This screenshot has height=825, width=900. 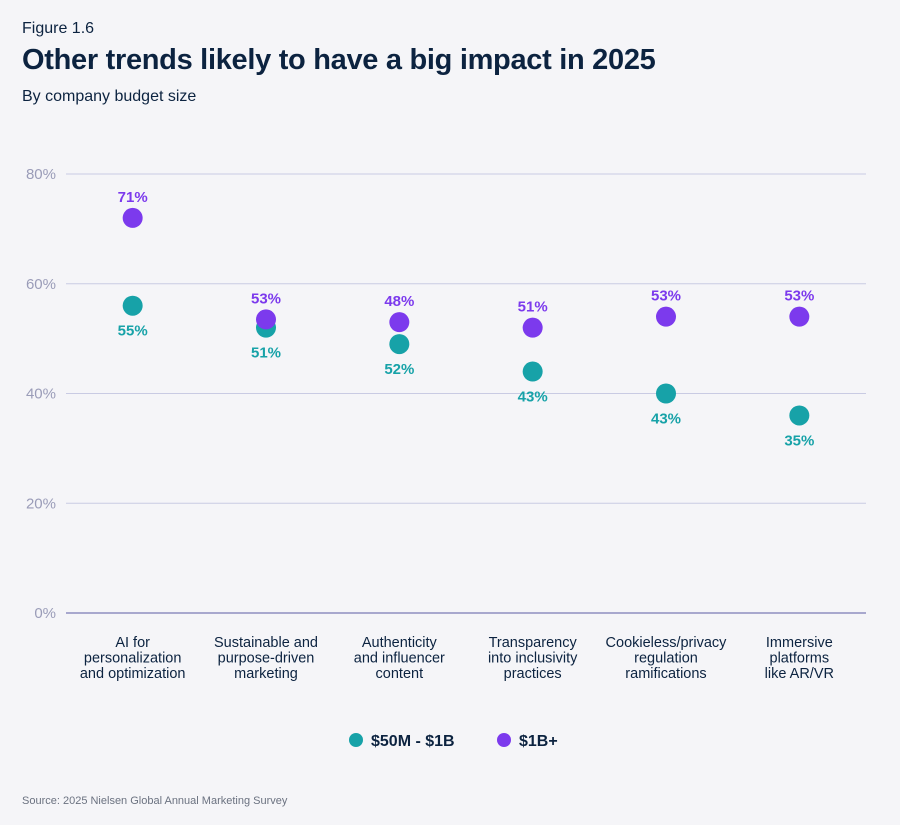 I want to click on x-tick-label: and optimization, so click(x=133, y=674).